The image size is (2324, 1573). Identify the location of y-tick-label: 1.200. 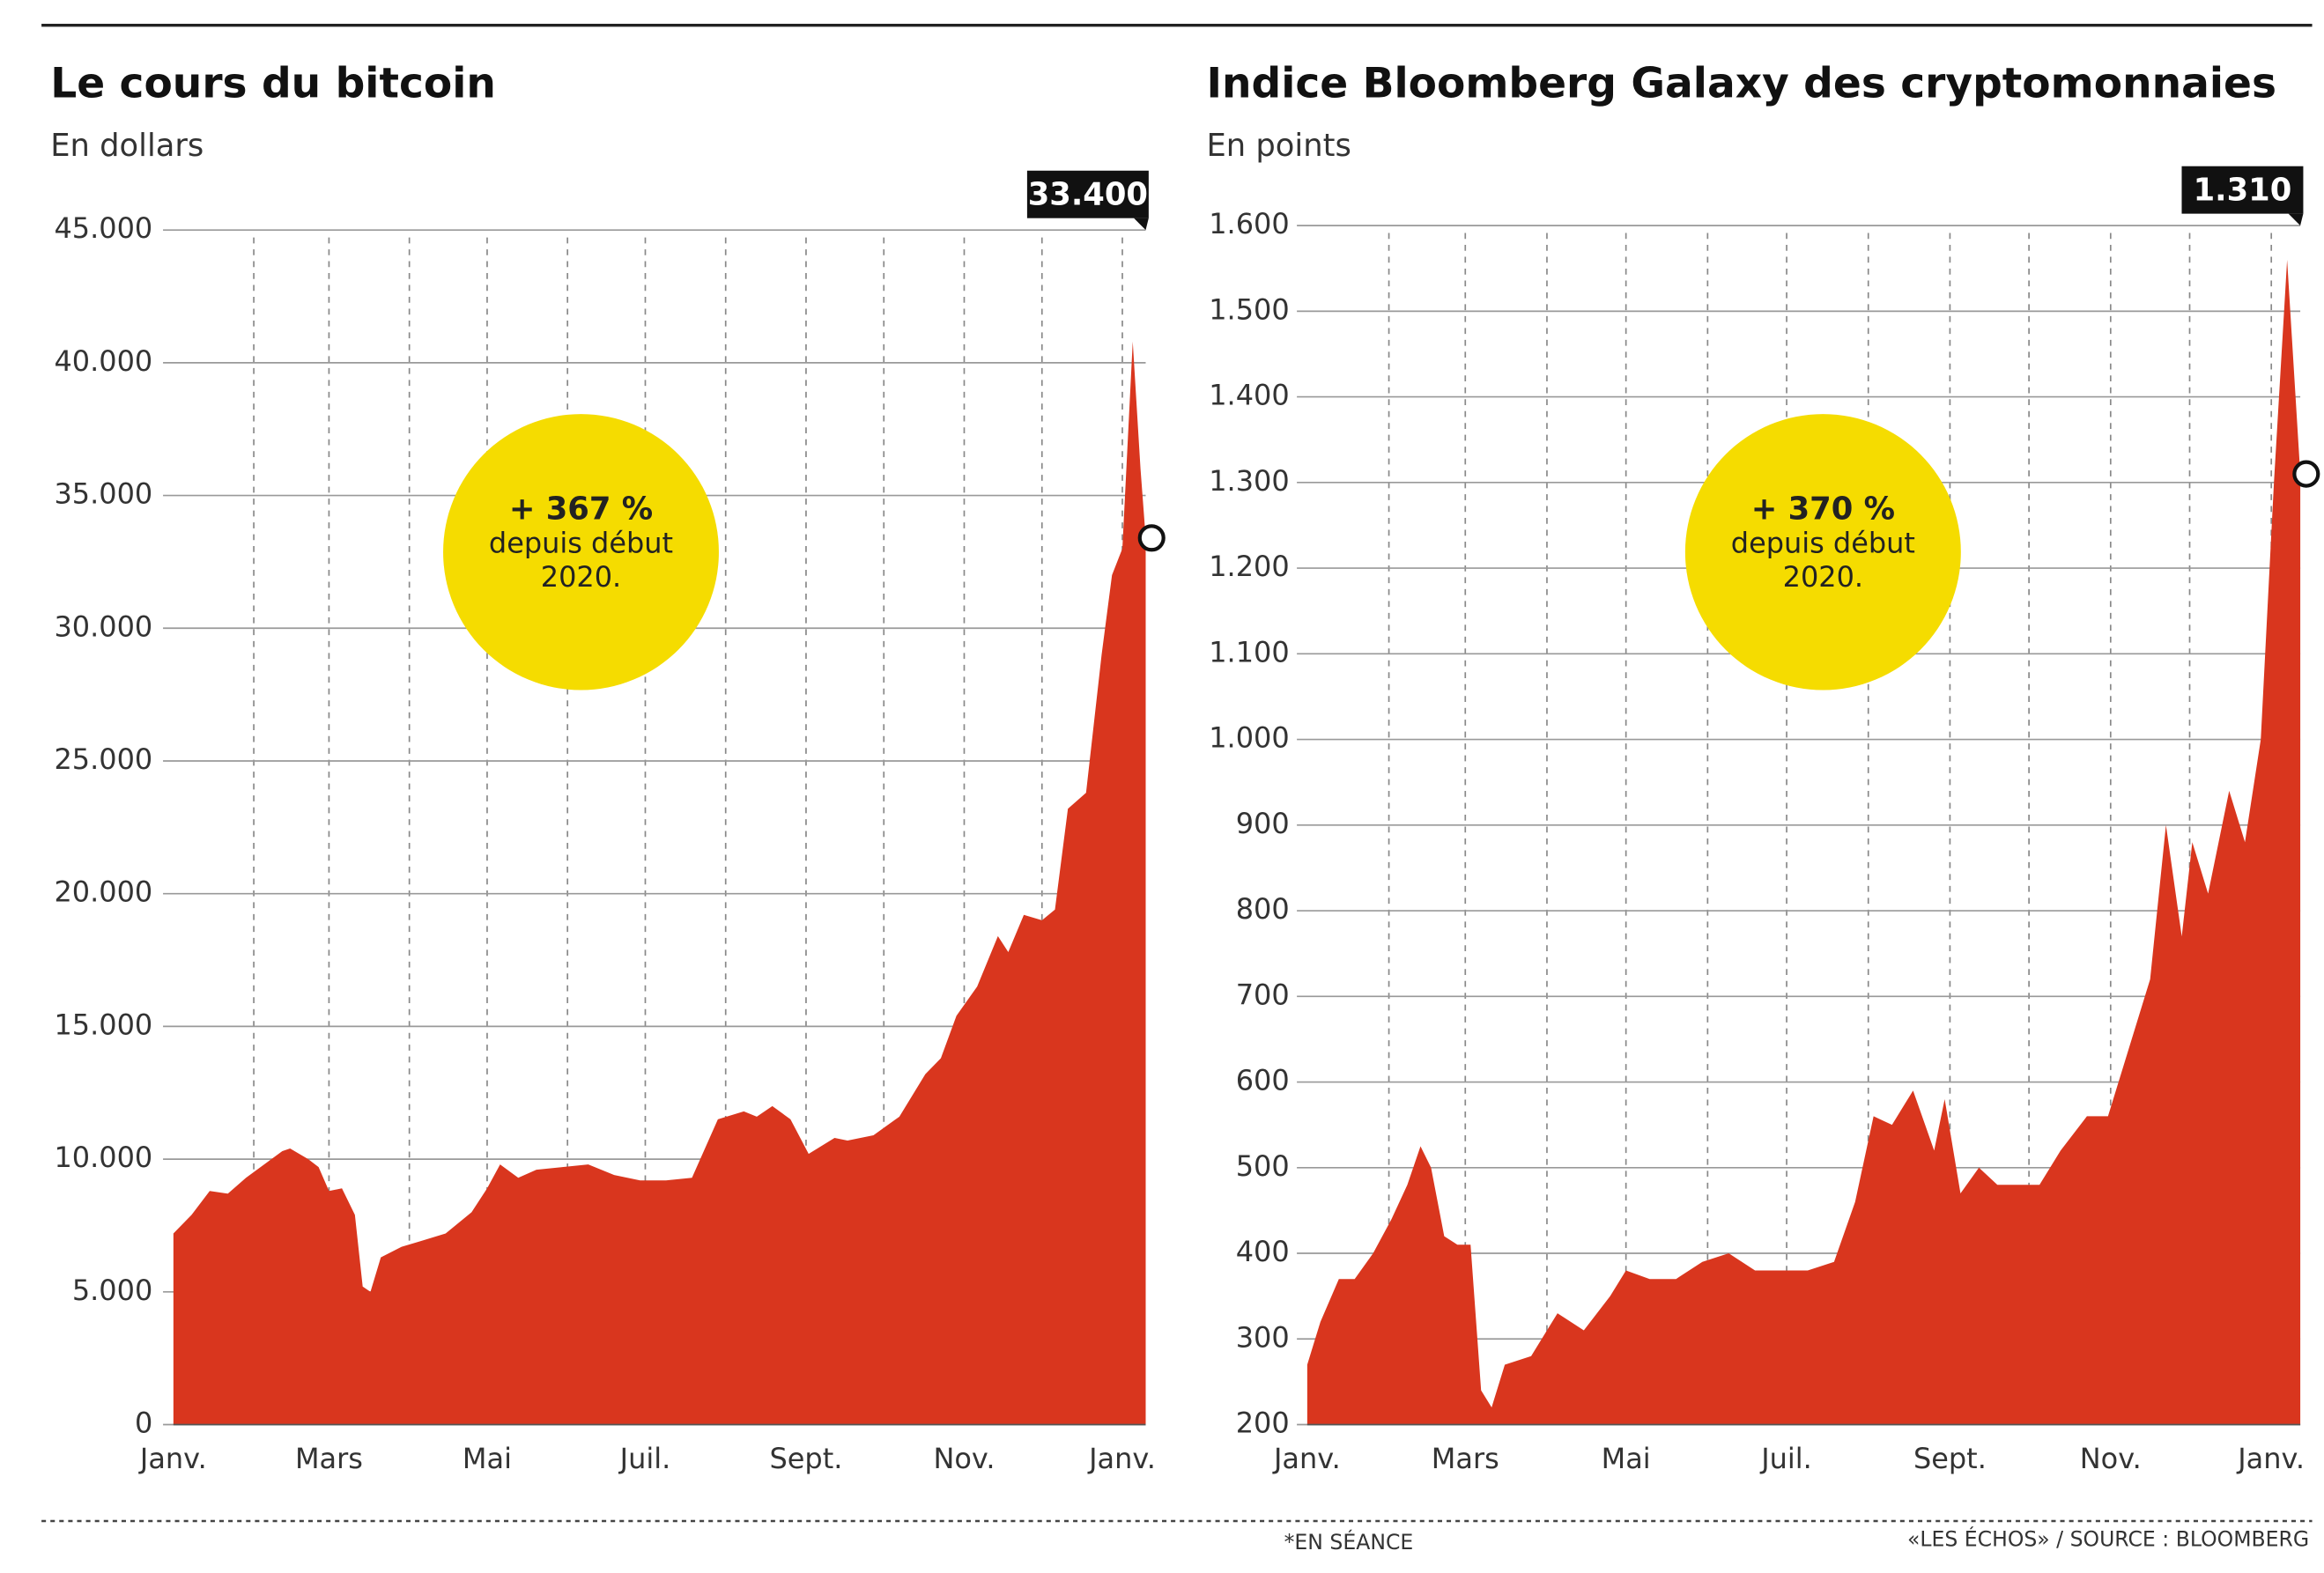
(1249, 566).